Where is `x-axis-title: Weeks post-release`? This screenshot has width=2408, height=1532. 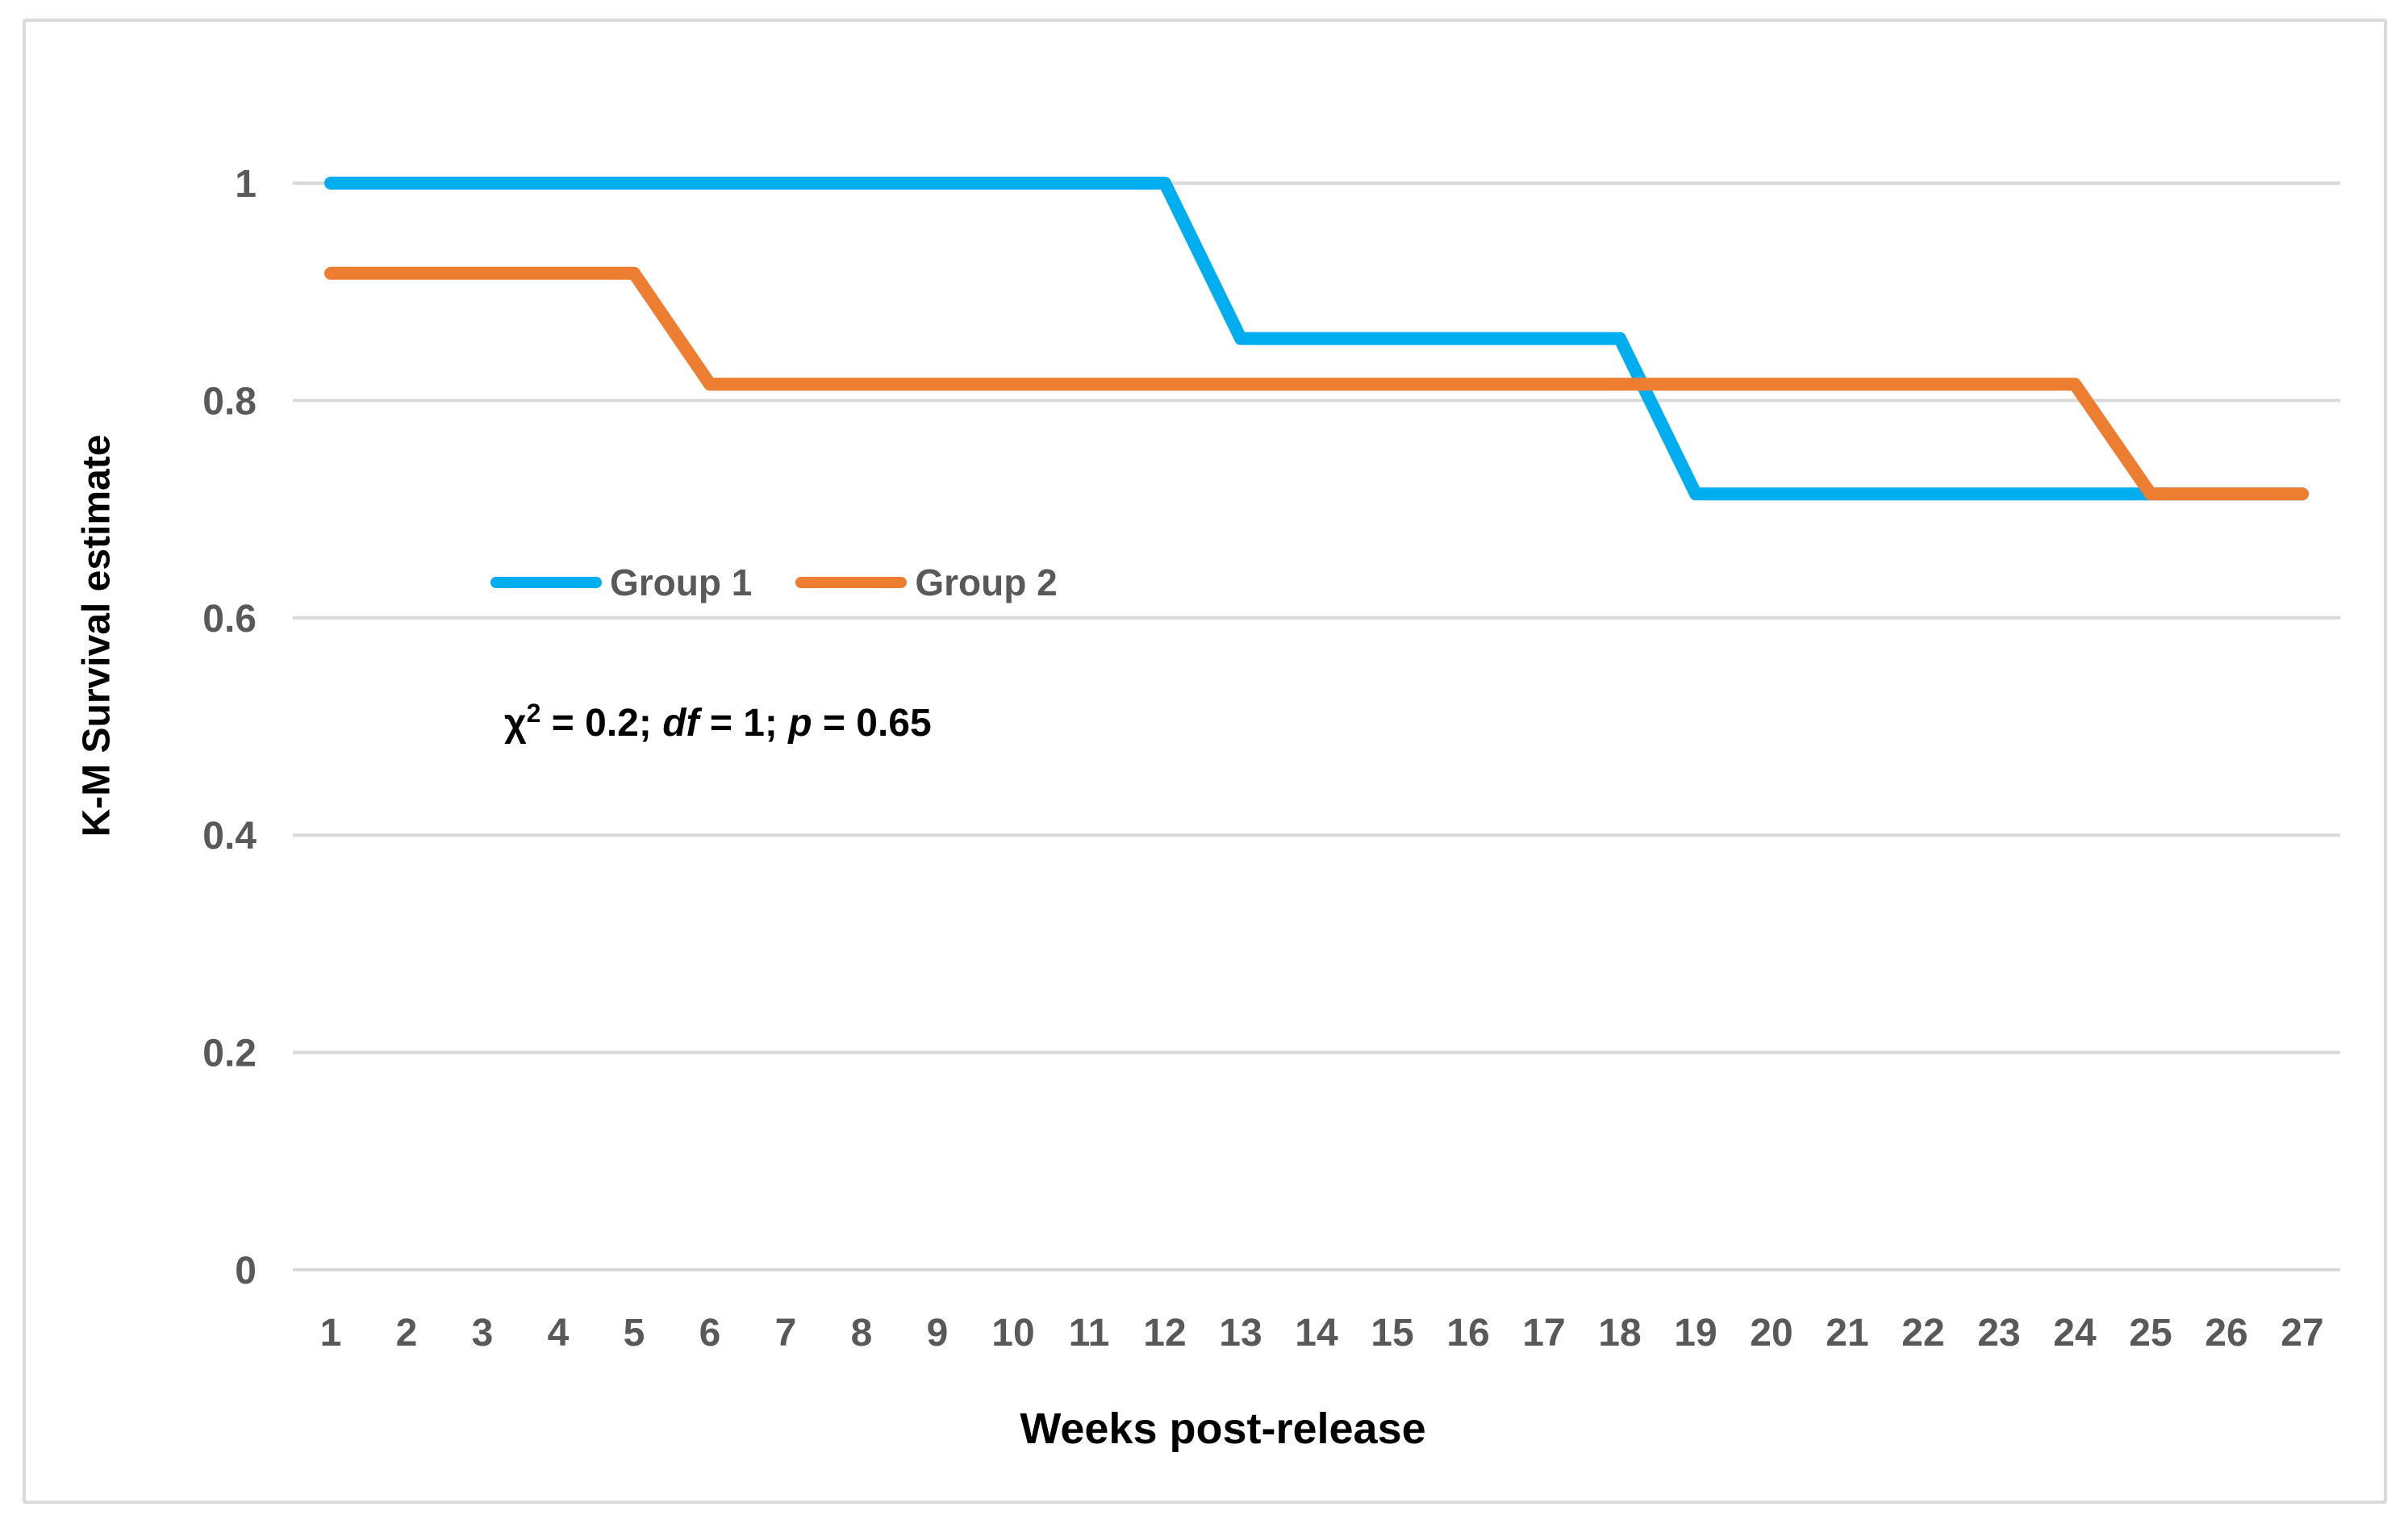
x-axis-title: Weeks post-release is located at coordinates (1223, 1429).